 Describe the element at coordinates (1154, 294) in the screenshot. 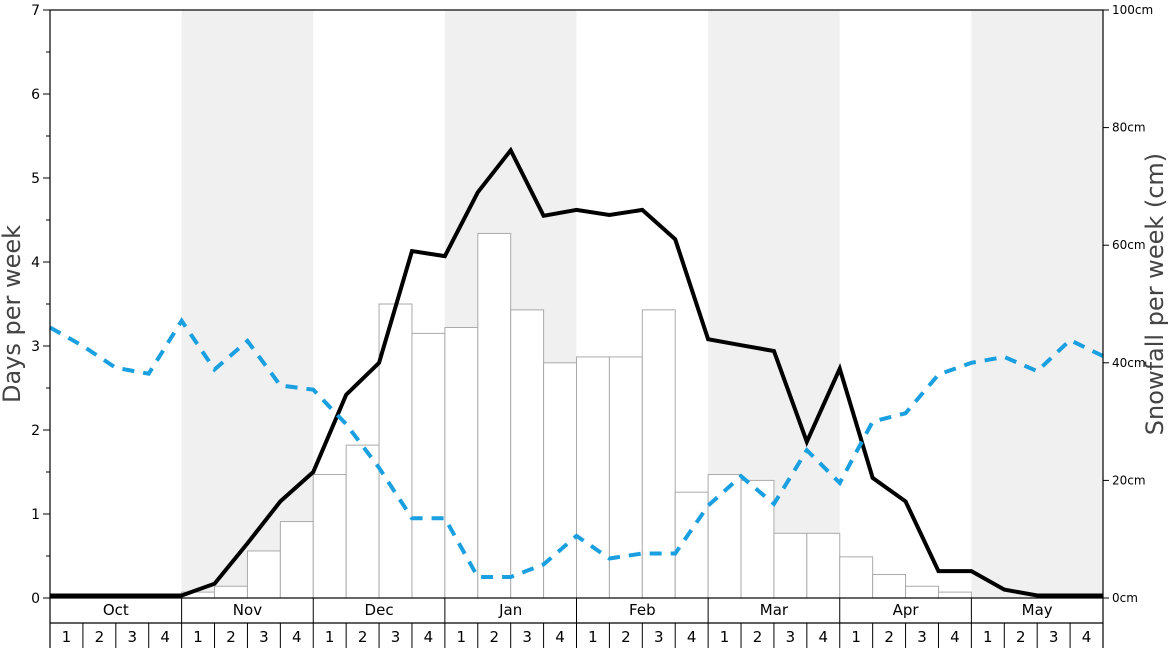

I see `right-axis-title: Snowfall per week (cm)` at that location.